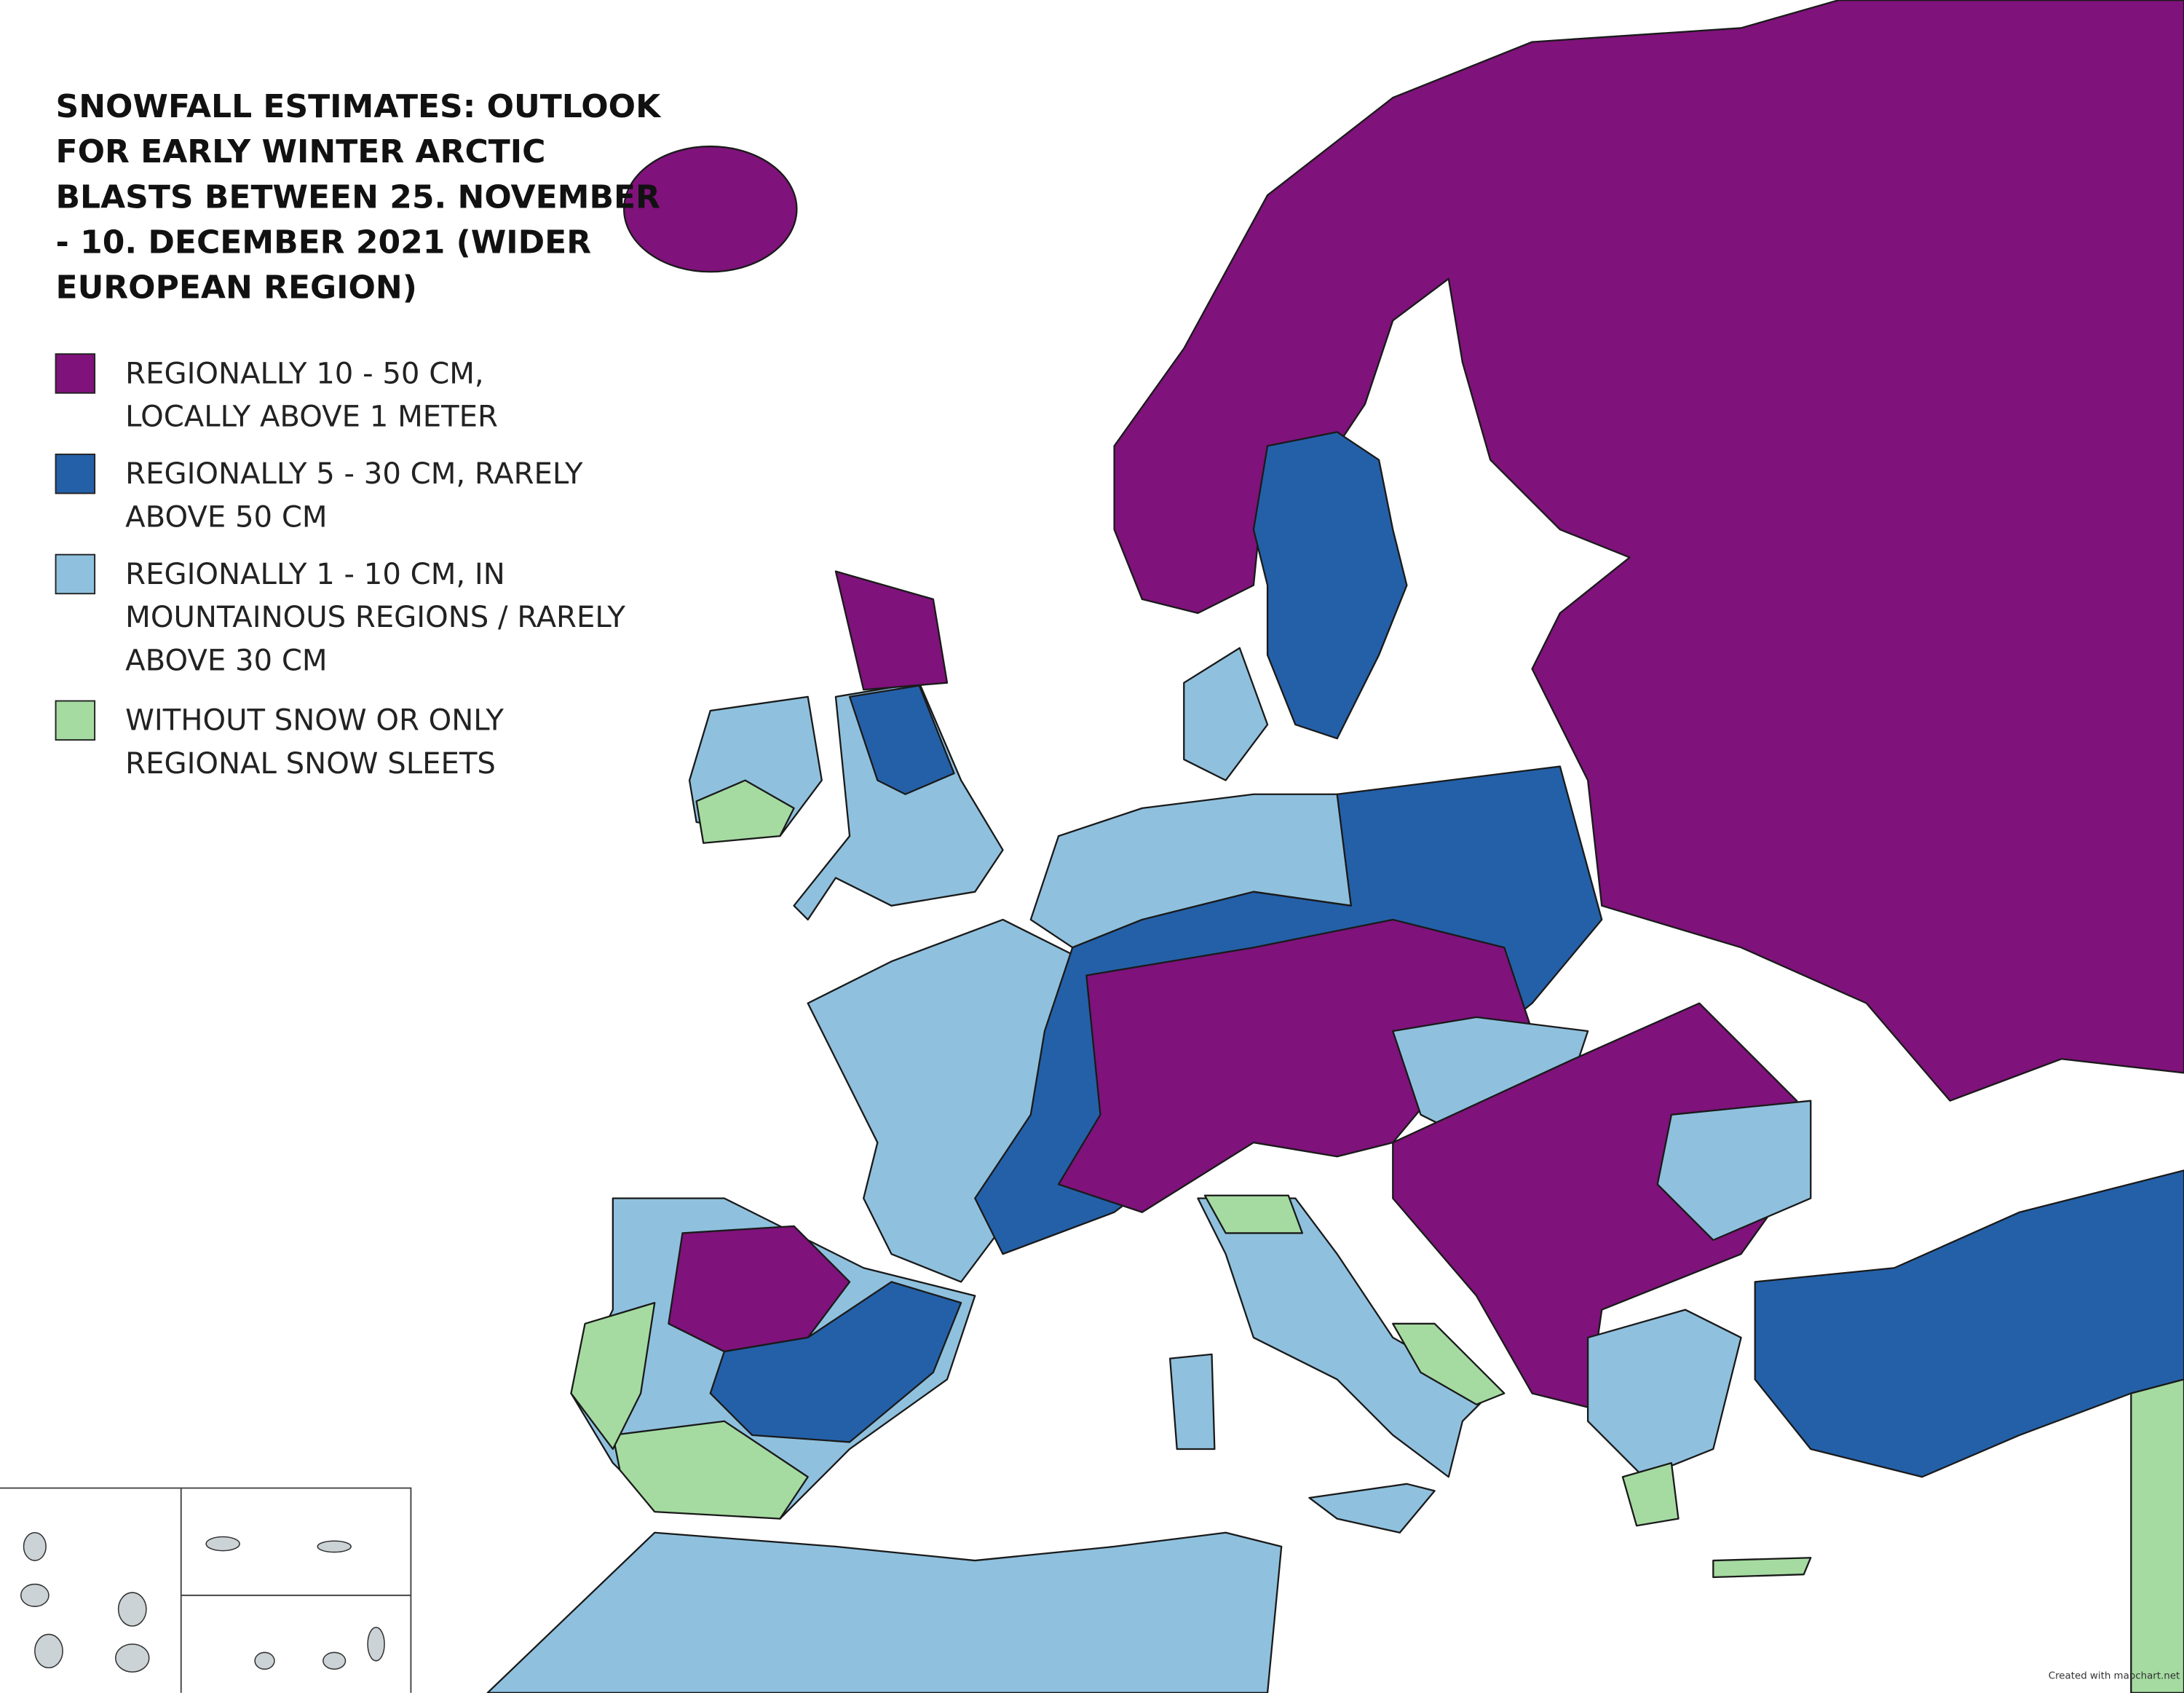 The image size is (2184, 1693). What do you see at coordinates (314, 721) in the screenshot?
I see `legend-label: WITHOUT SNOW OR ONLY` at bounding box center [314, 721].